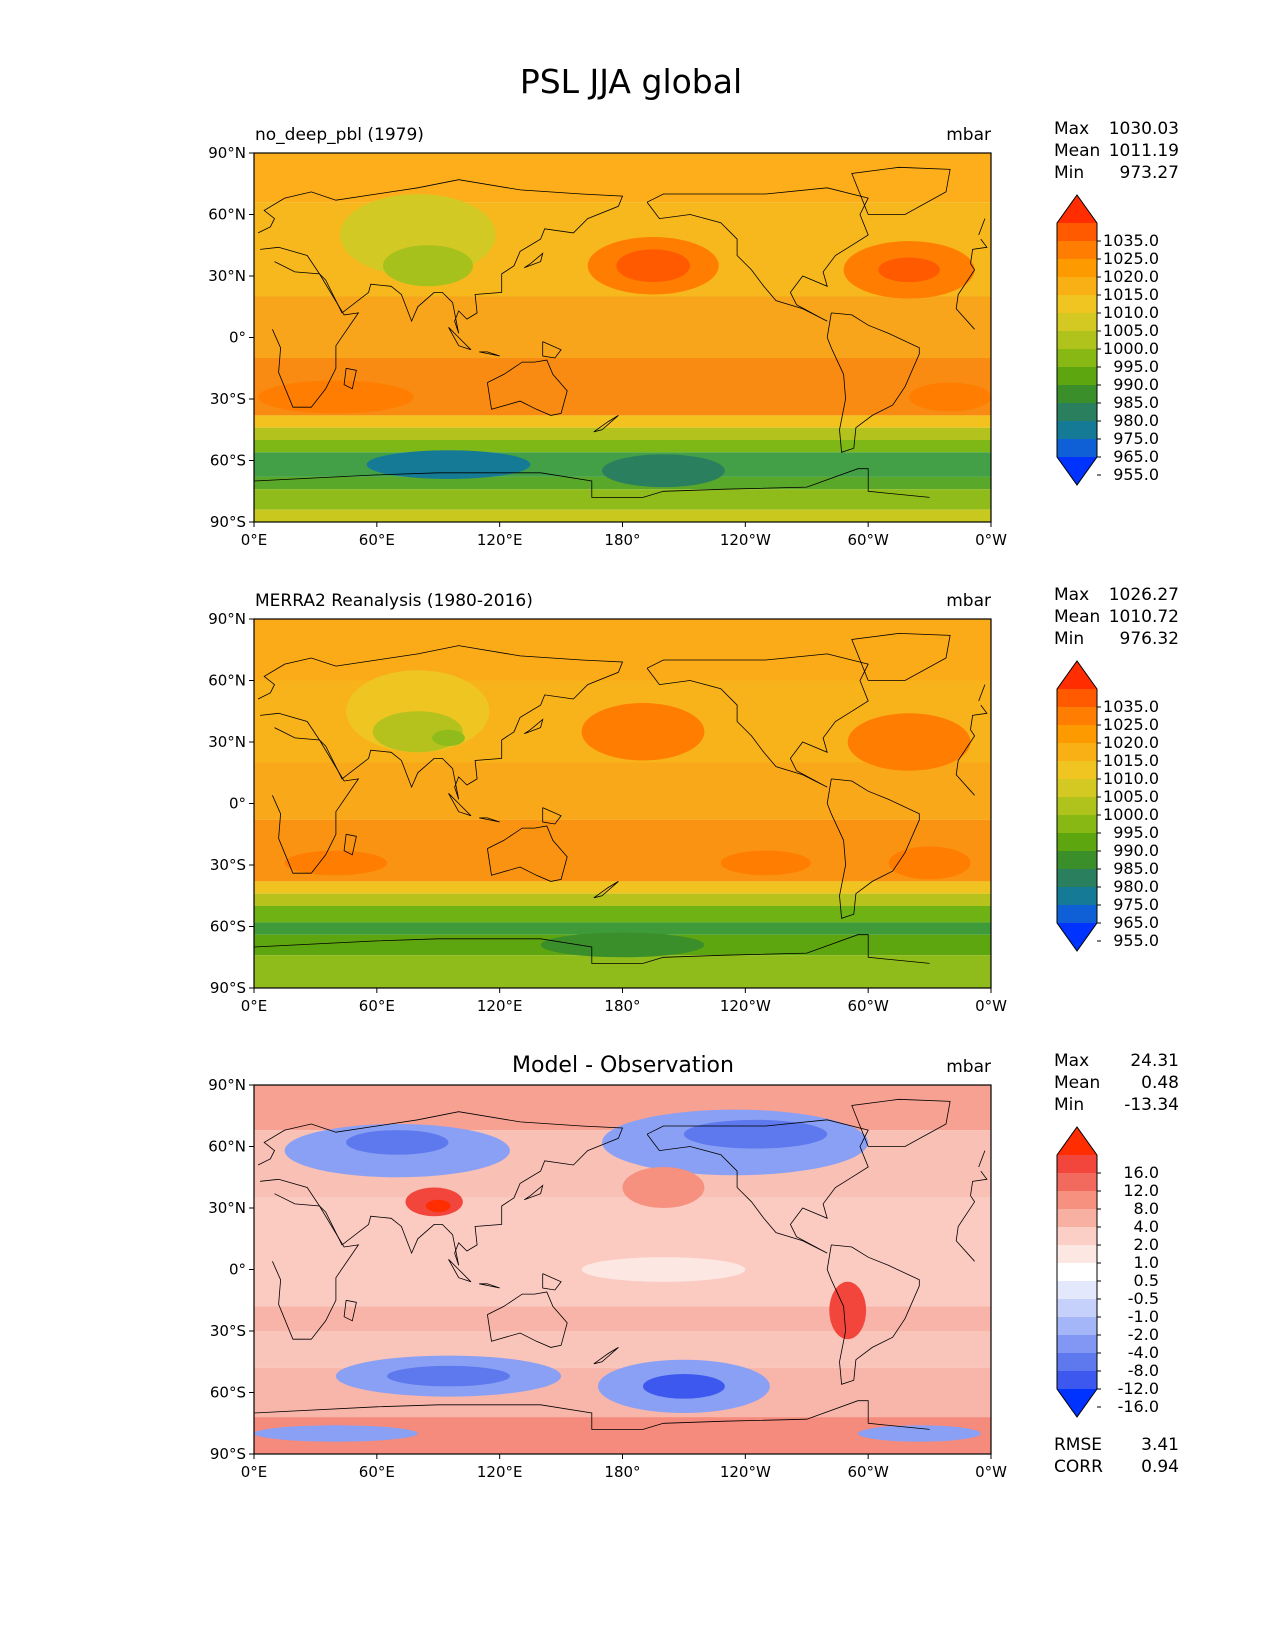 Image resolution: width=1275 pixels, height=1650 pixels. I want to click on lon-tick-label: 180°, so click(622, 540).